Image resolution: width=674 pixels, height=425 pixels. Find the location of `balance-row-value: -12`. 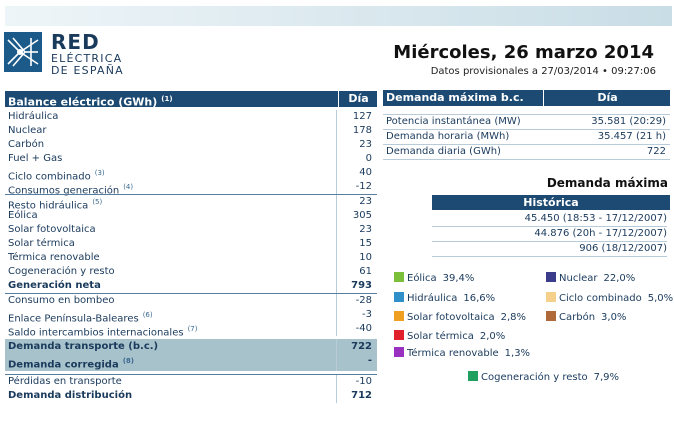

balance-row-value: -12 is located at coordinates (363, 186).